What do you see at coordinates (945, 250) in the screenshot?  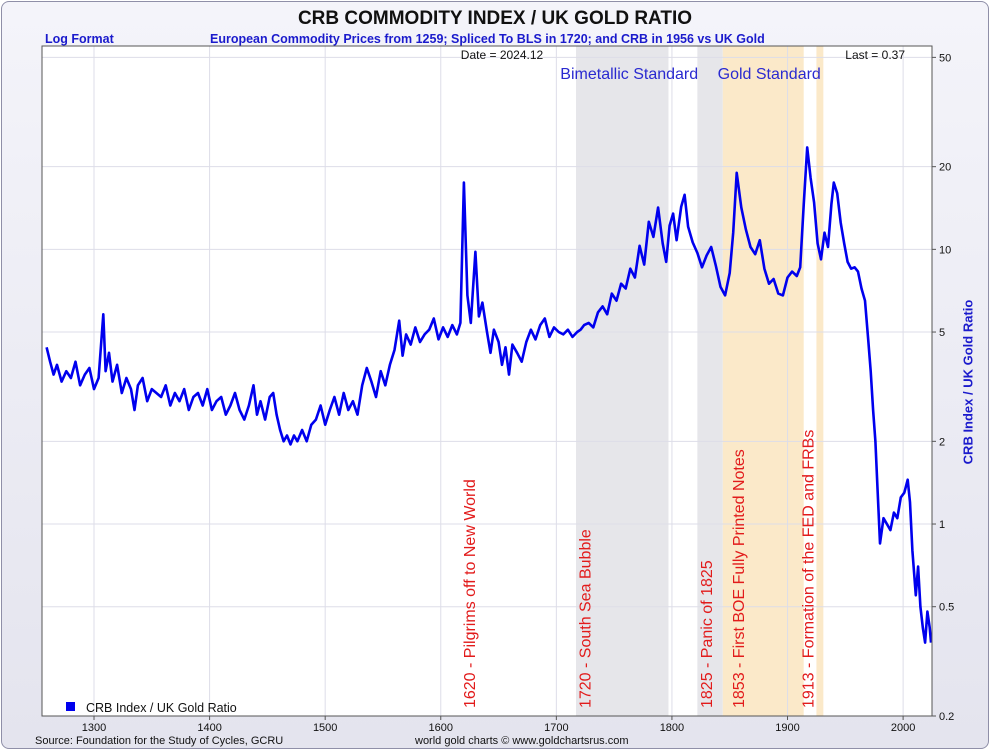 I see `y-tick-label: 10` at bounding box center [945, 250].